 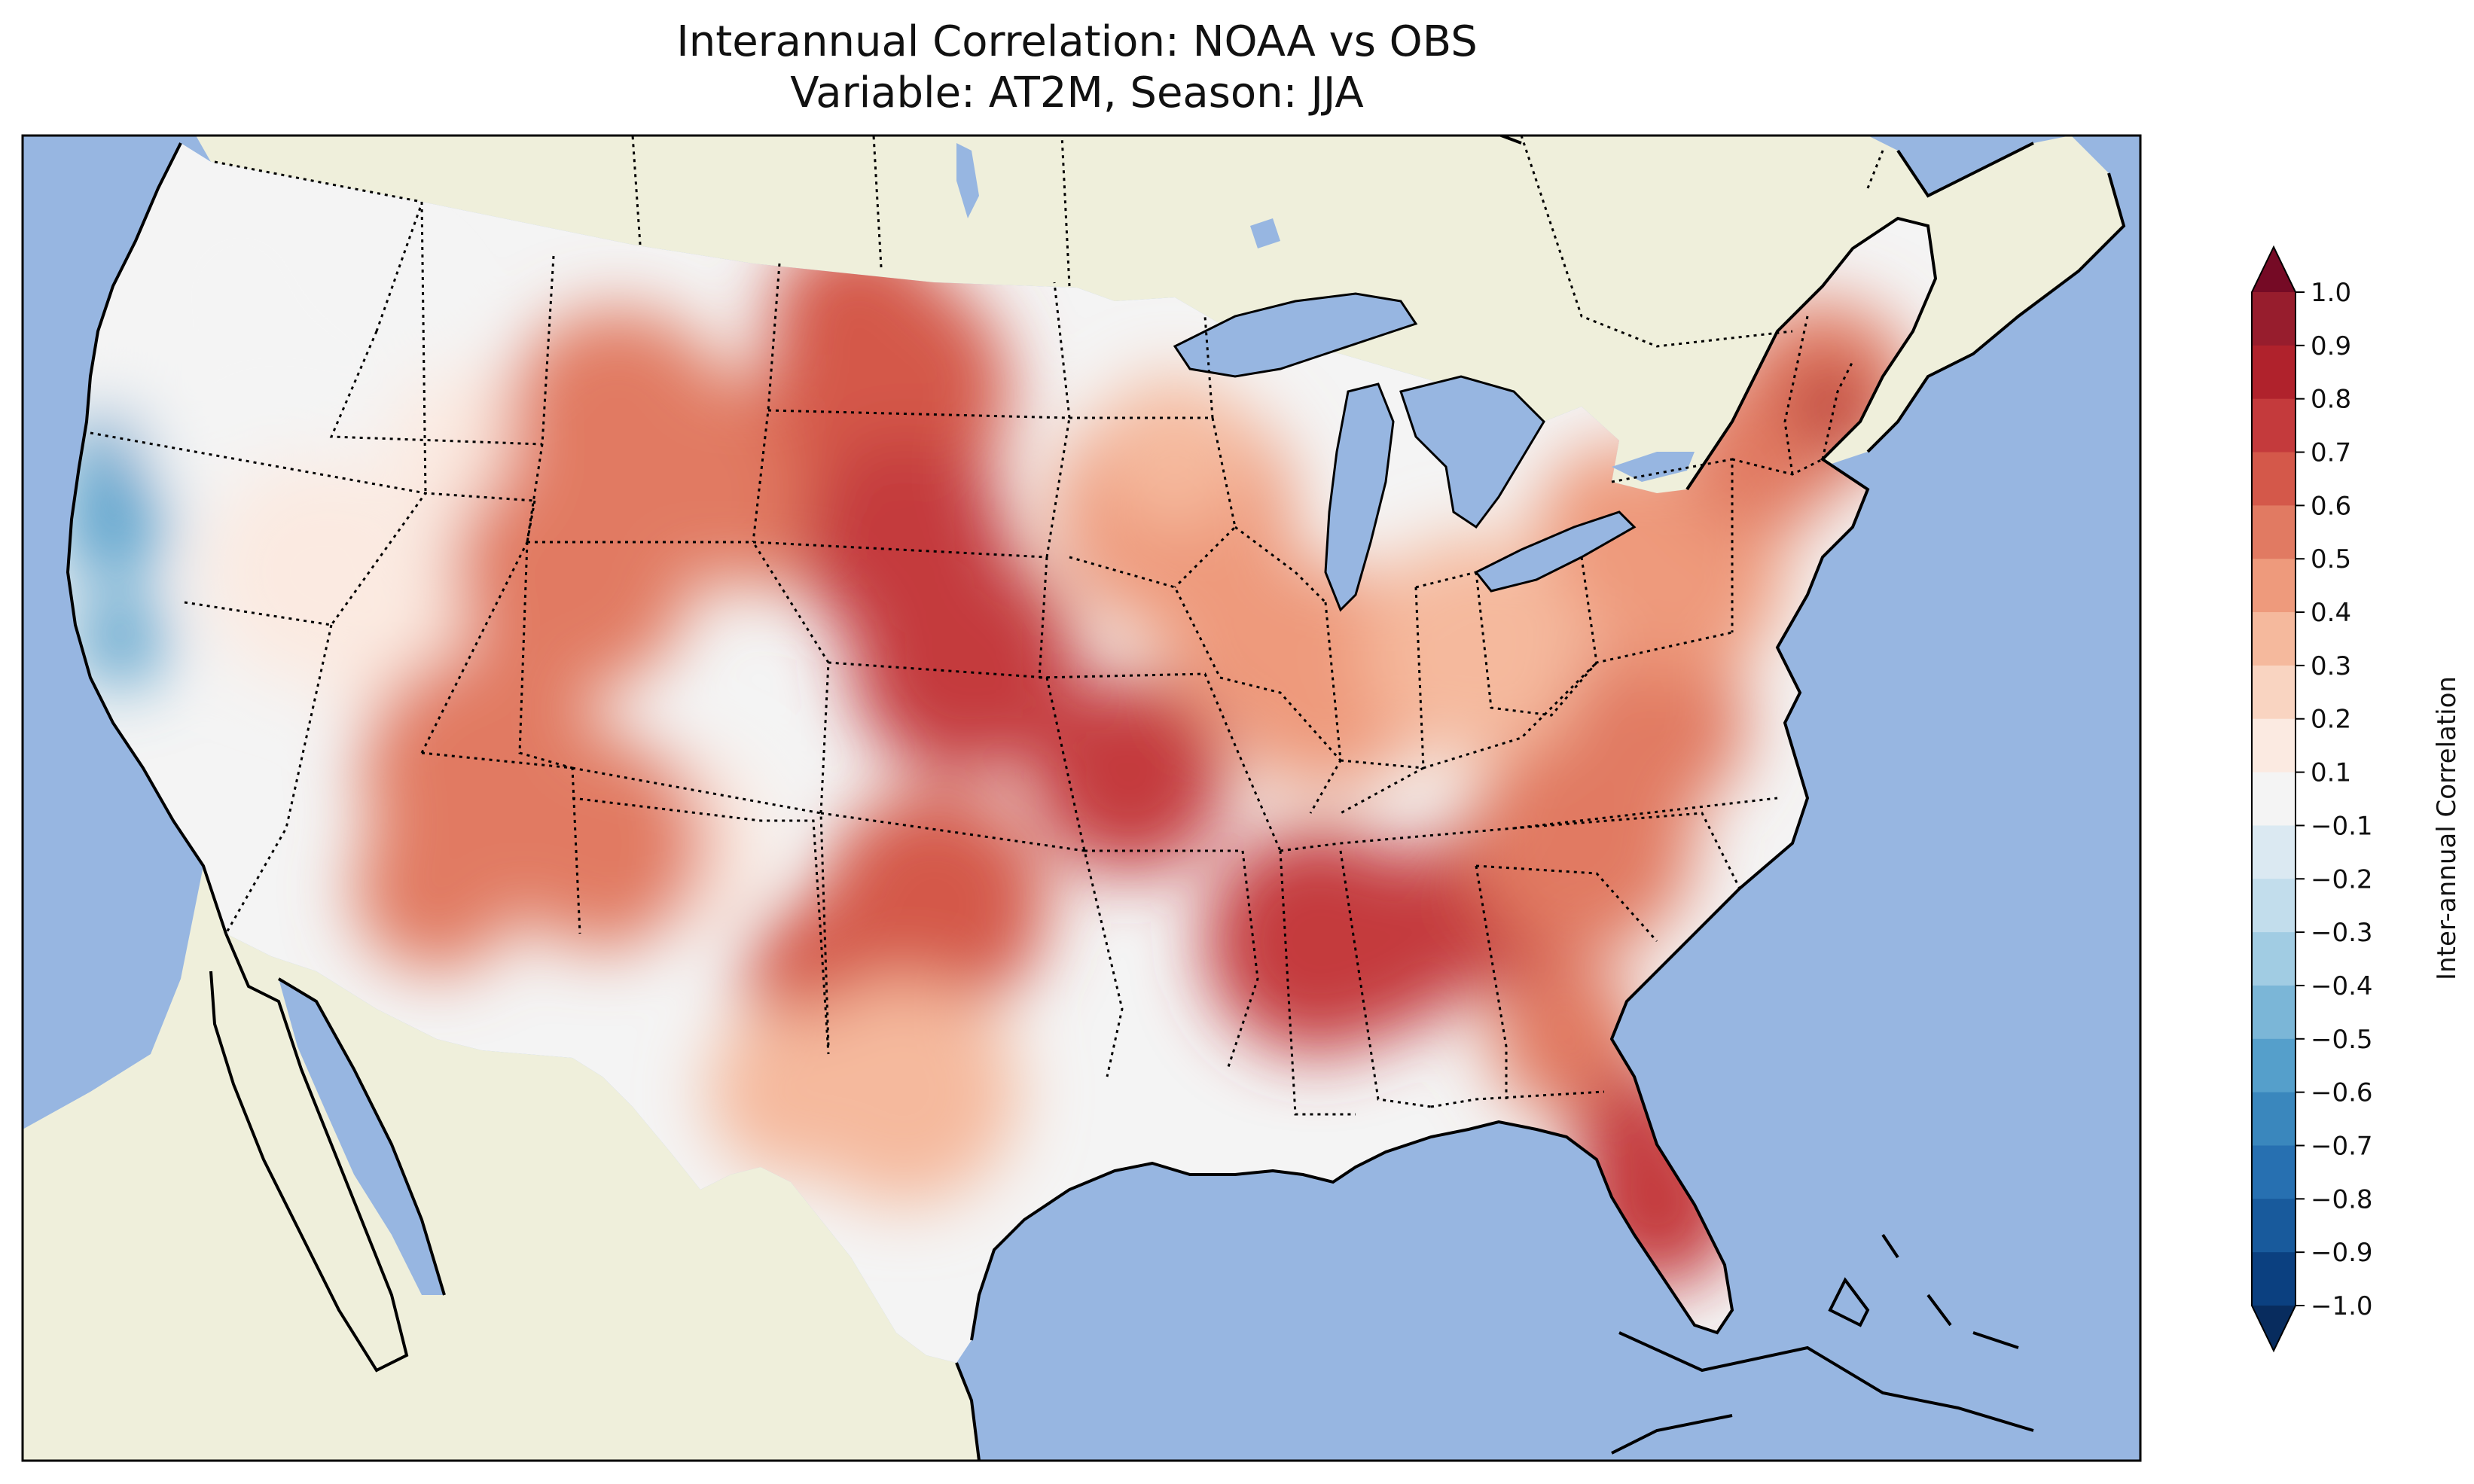 I want to click on title-line-2: Variable: AT2M, Season: JJA, so click(x=1077, y=93).